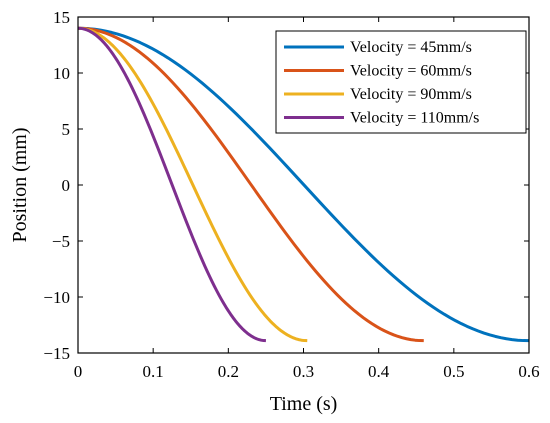 This screenshot has height=423, width=550. What do you see at coordinates (66, 185) in the screenshot?
I see `y-tick-label: 0` at bounding box center [66, 185].